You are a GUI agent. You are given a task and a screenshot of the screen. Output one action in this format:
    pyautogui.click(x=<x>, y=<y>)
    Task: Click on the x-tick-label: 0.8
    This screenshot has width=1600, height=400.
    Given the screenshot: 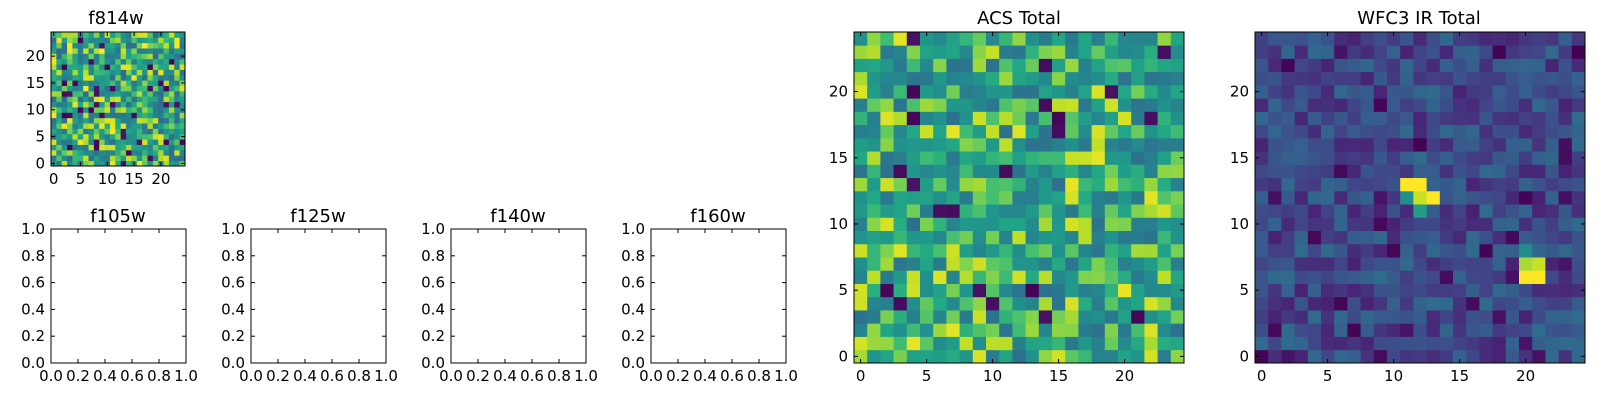 What is the action you would take?
    pyautogui.click(x=559, y=376)
    